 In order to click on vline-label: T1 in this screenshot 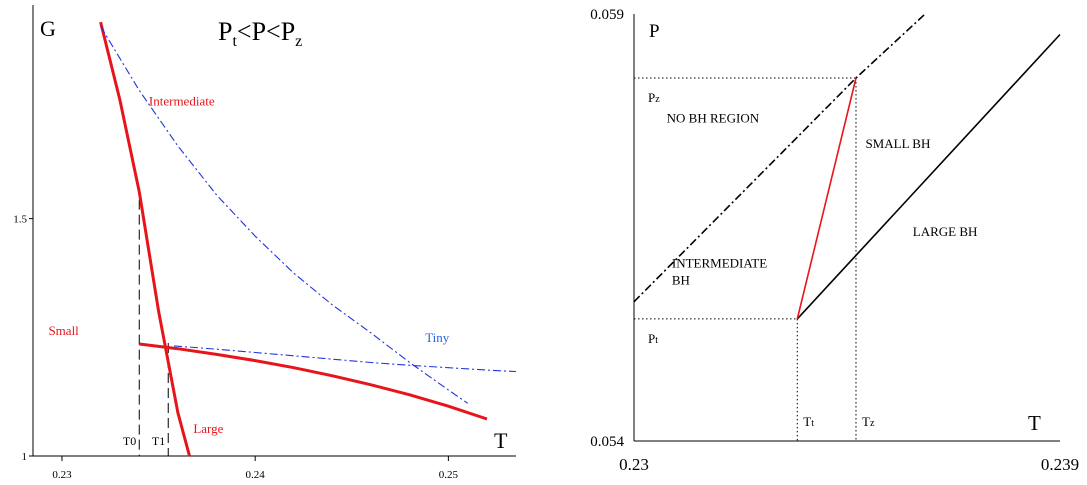, I will do `click(158, 441)`.